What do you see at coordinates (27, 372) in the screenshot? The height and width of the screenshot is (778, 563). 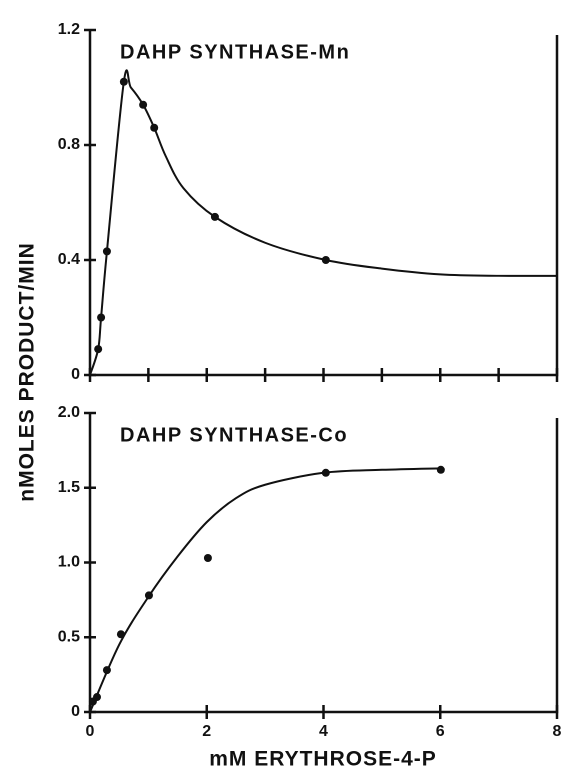 I see `y-axis-label: nMOLES PRODUCT/MIN` at bounding box center [27, 372].